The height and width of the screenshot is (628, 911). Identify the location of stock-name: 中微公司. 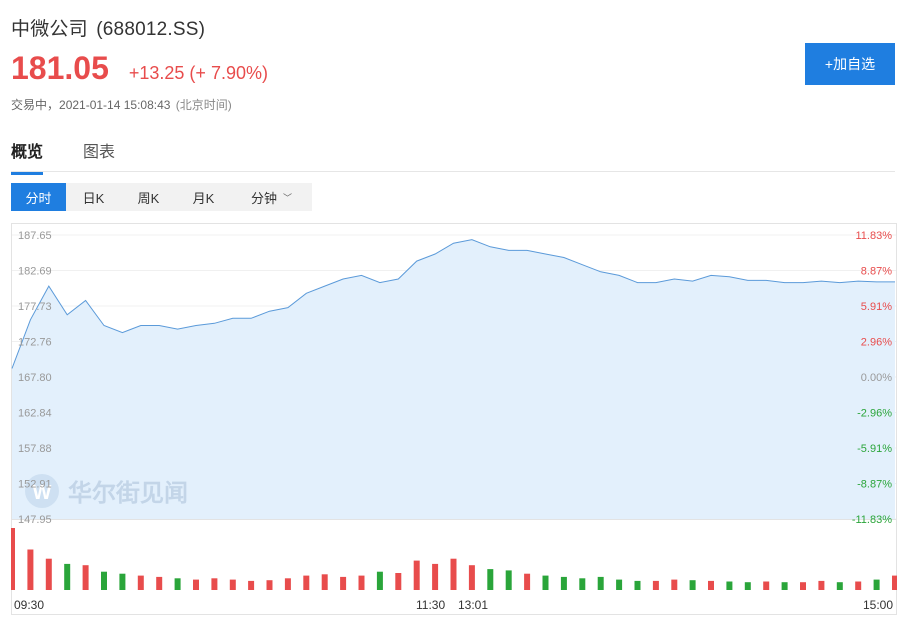
(49, 29).